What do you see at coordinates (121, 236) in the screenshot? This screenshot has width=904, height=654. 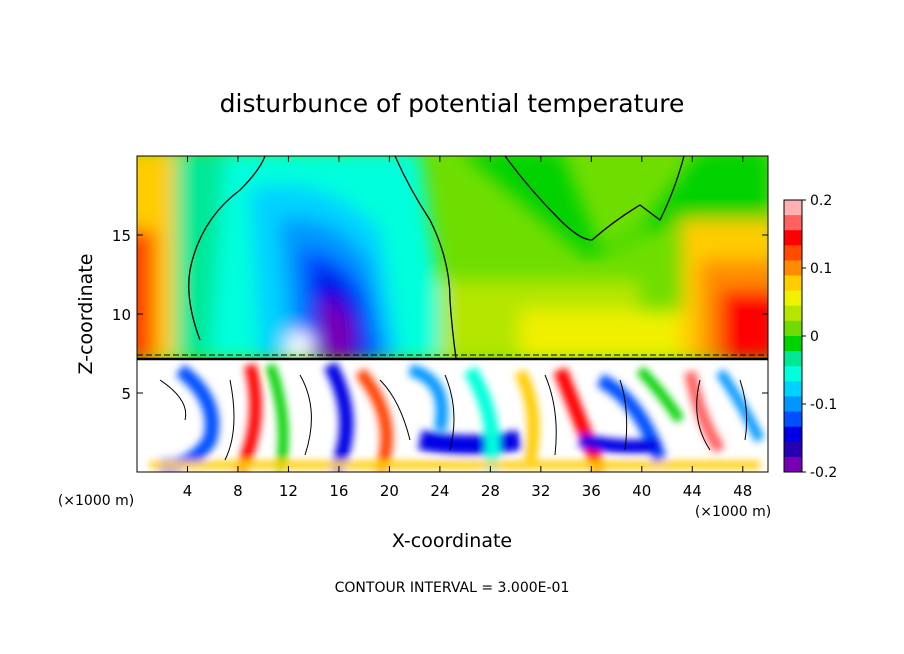 I see `y-tick-label: 15` at bounding box center [121, 236].